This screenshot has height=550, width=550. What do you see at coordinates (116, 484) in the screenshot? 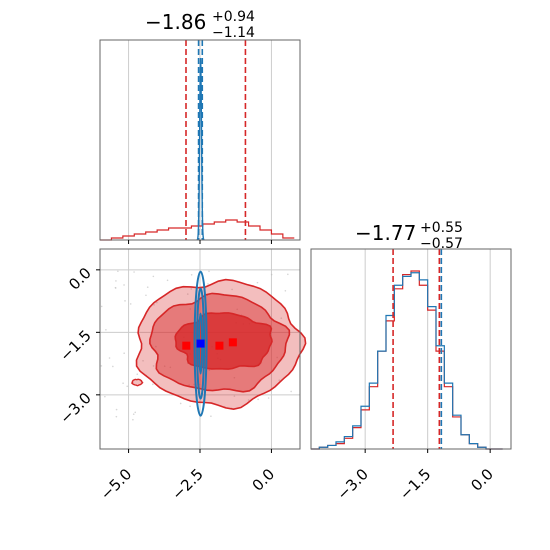
I see `joint-x-tick-label: −5.0` at bounding box center [116, 484].